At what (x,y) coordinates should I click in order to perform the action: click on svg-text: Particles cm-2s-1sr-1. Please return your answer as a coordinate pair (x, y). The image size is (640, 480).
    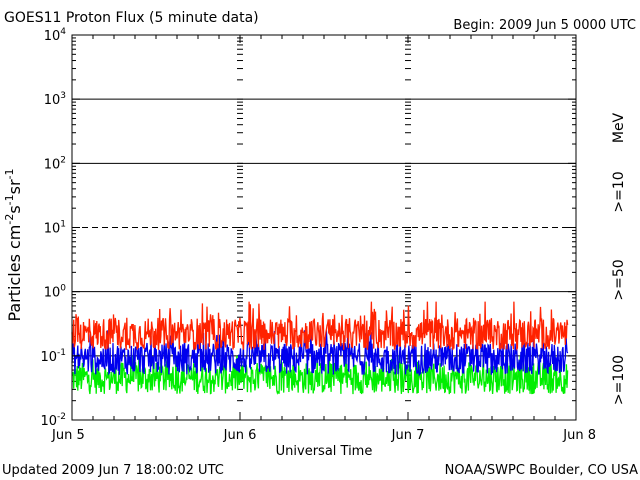
    Looking at the image, I should click on (13, 244).